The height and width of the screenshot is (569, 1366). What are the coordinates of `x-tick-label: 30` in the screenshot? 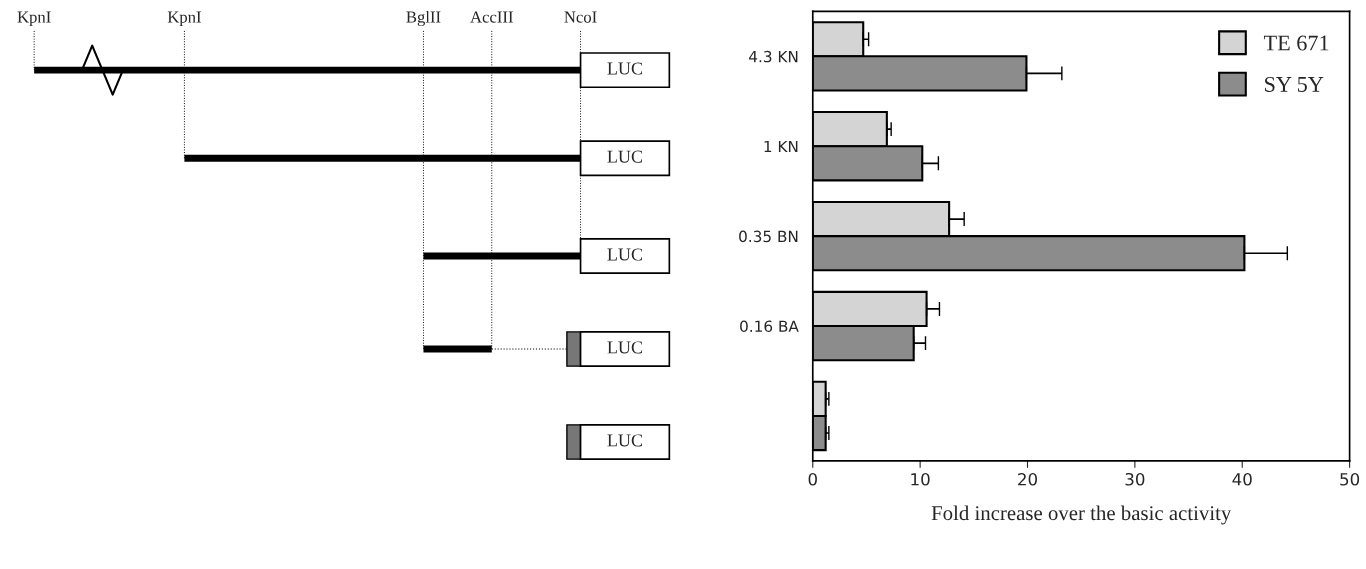 It's located at (1135, 479).